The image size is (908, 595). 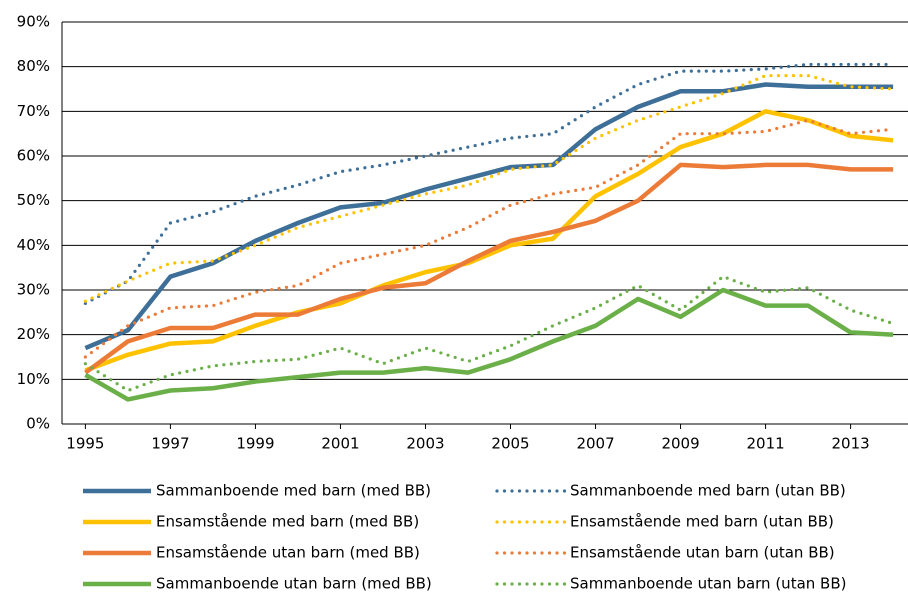 What do you see at coordinates (340, 444) in the screenshot?
I see `x-tick-label: 2001` at bounding box center [340, 444].